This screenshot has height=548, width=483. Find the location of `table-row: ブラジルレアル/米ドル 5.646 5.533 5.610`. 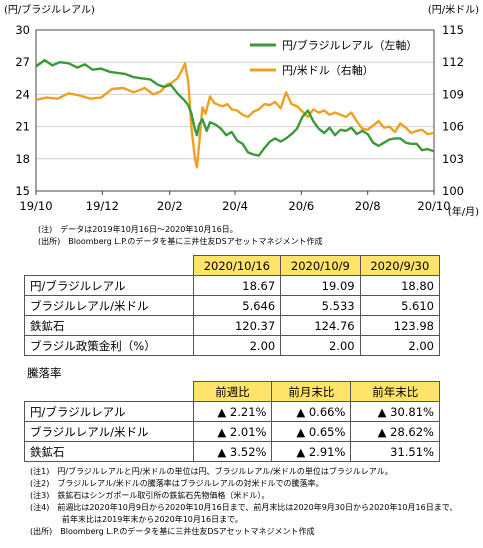

table-row: ブラジルレアル/米ドル 5.646 5.533 5.610 is located at coordinates (232, 305).